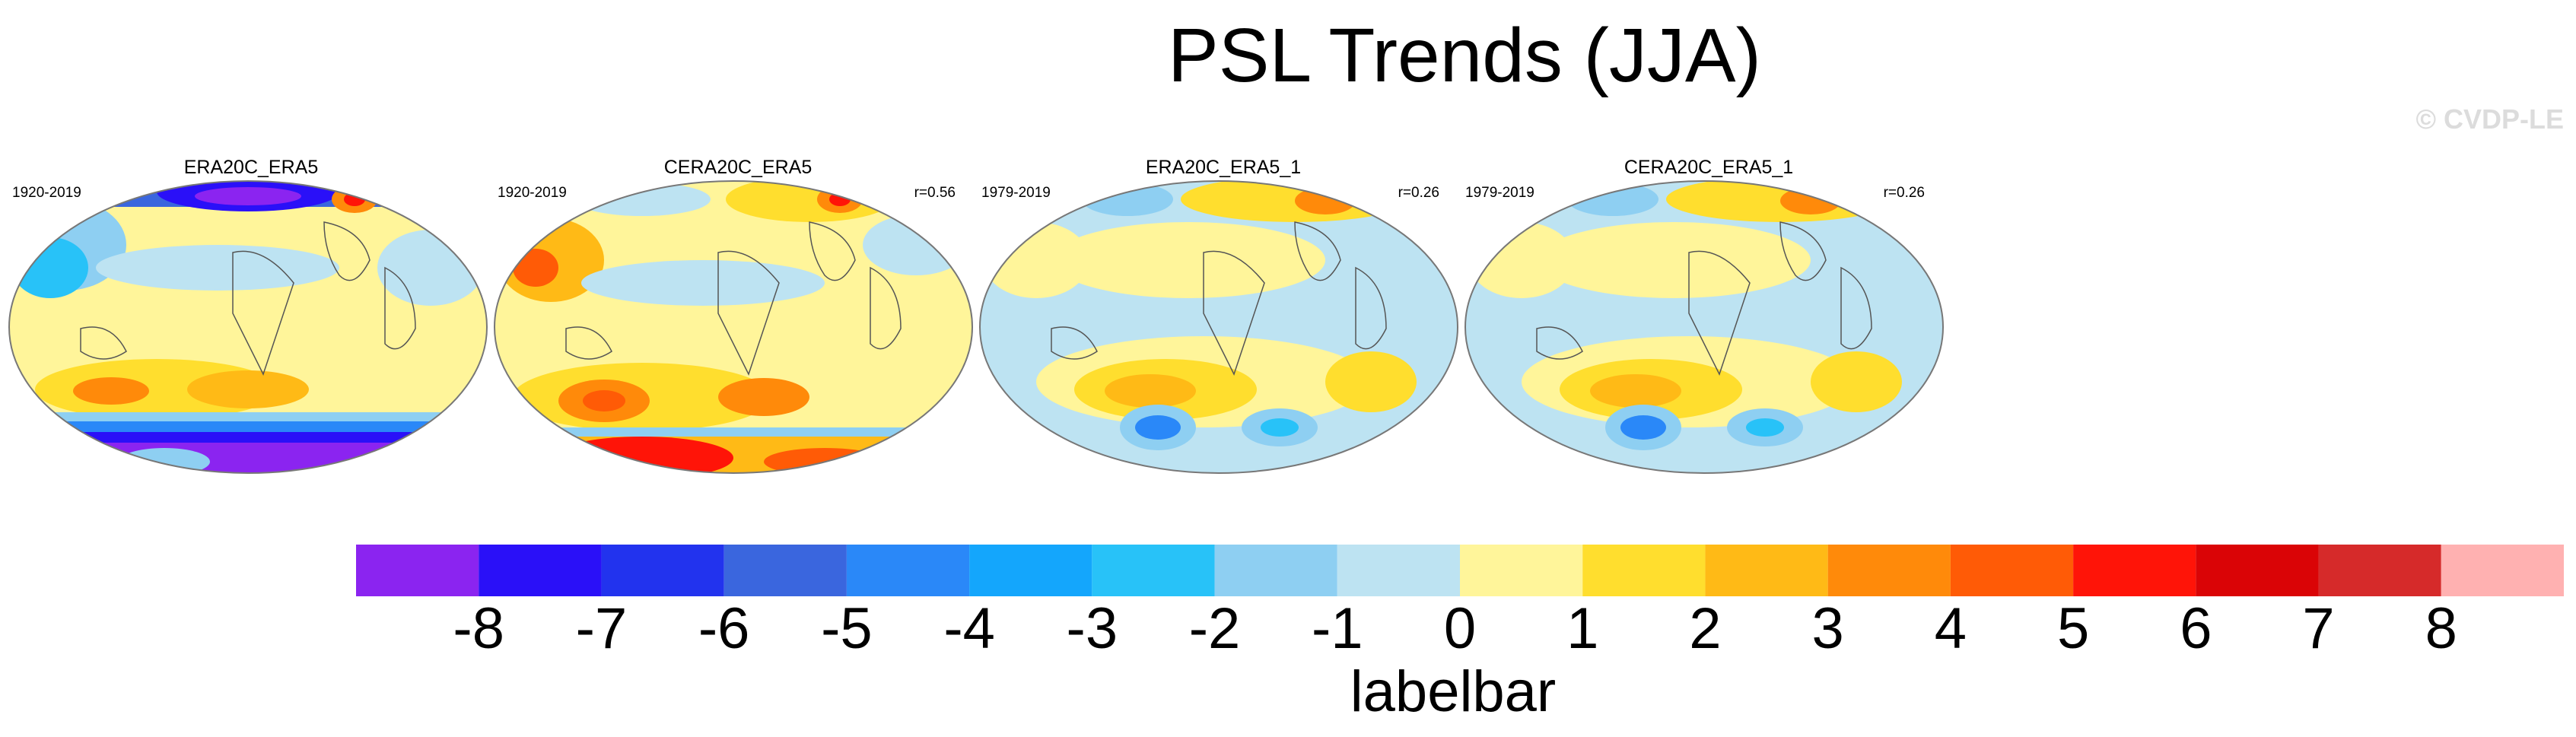 The image size is (2576, 737). Describe the element at coordinates (2441, 628) in the screenshot. I see `labelbar-tick-label: 8` at that location.